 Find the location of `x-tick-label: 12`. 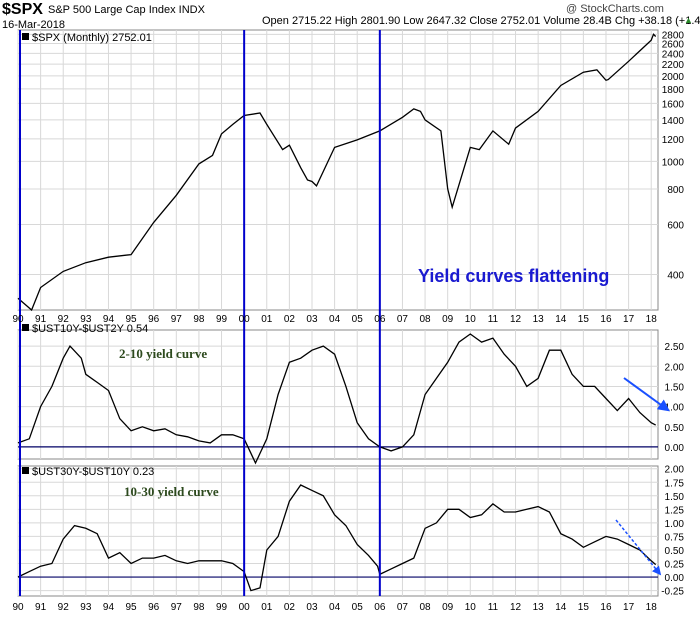

x-tick-label: 12 is located at coordinates (516, 319).